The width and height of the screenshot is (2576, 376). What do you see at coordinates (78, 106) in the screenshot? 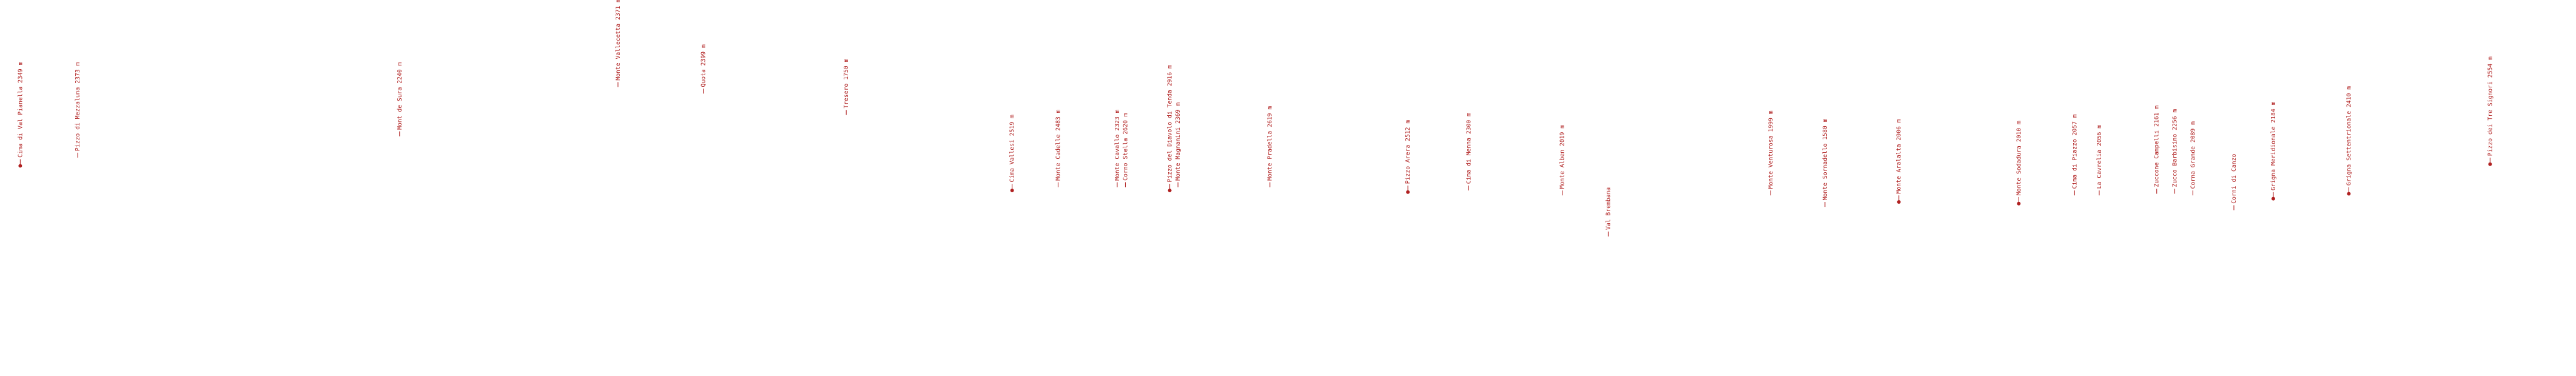
I see `peak-label: Pizzo di Mezzaluna 2373 m` at bounding box center [78, 106].